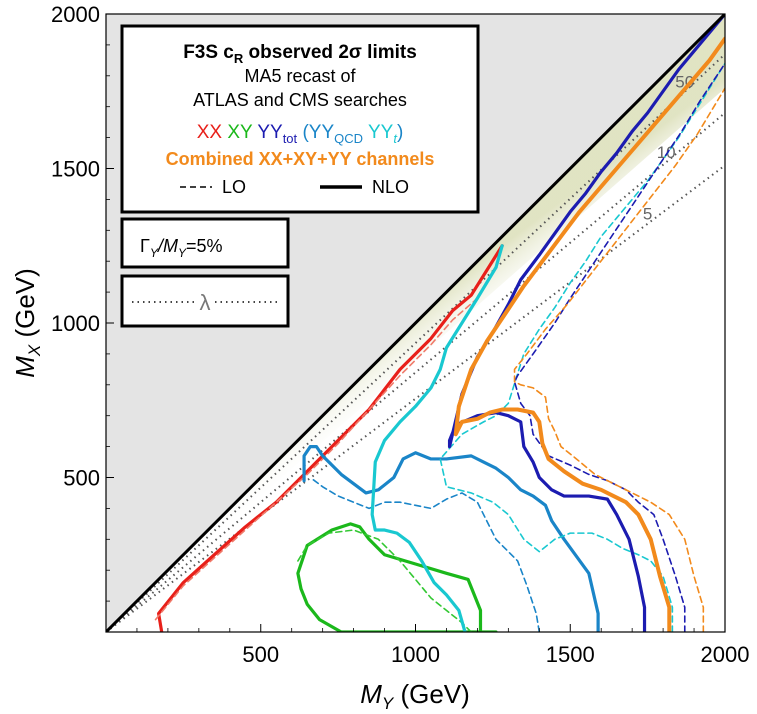  What do you see at coordinates (385, 580) in the screenshot?
I see `curve-xy-lo` at bounding box center [385, 580].